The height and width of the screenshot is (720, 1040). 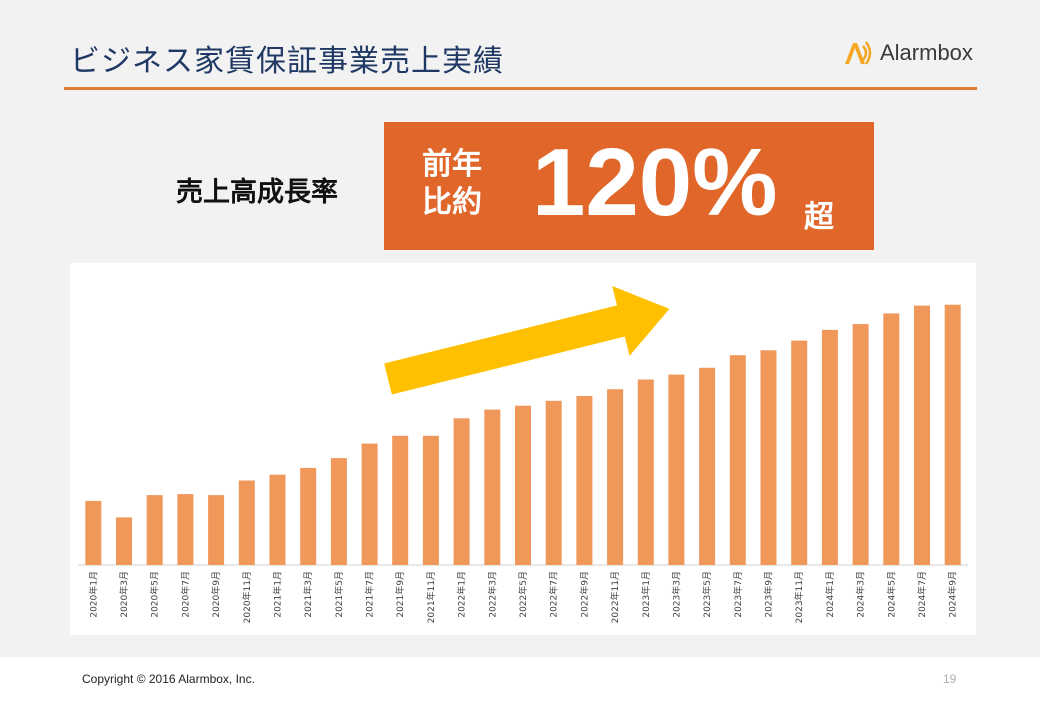 What do you see at coordinates (891, 594) in the screenshot?
I see `x-tick-label-26: 2024年5月` at bounding box center [891, 594].